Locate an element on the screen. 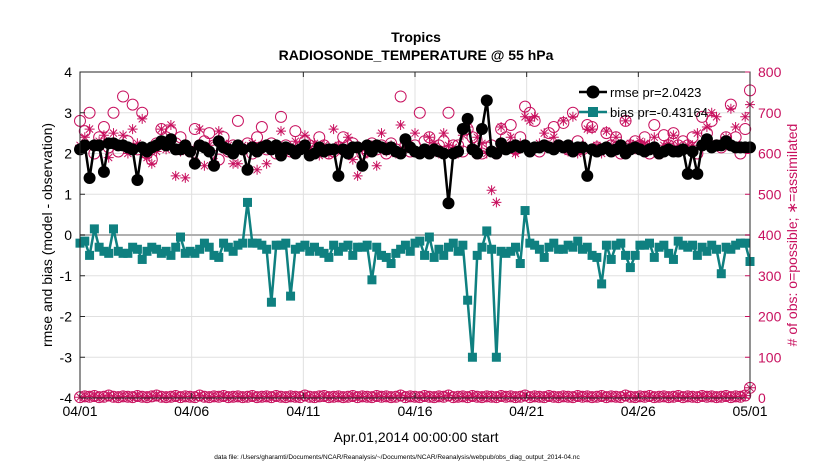  y-right-tick-label: 700 is located at coordinates (770, 113).